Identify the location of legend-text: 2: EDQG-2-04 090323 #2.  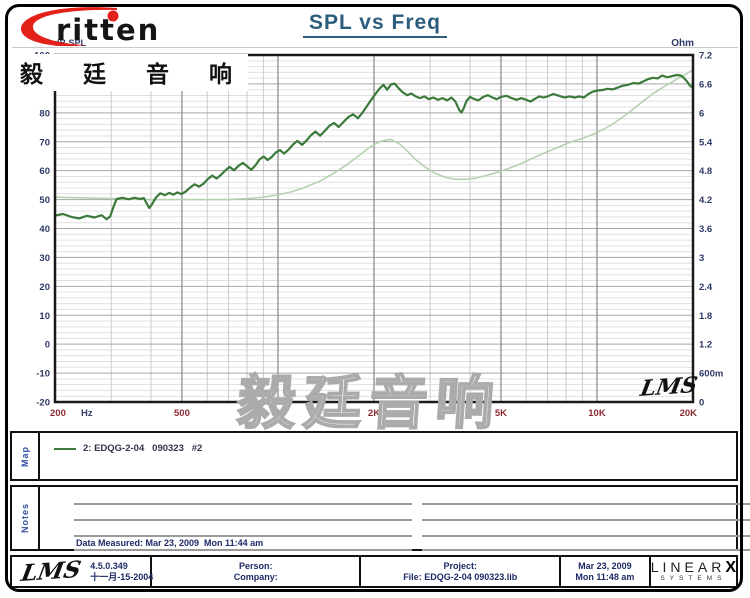
(143, 448).